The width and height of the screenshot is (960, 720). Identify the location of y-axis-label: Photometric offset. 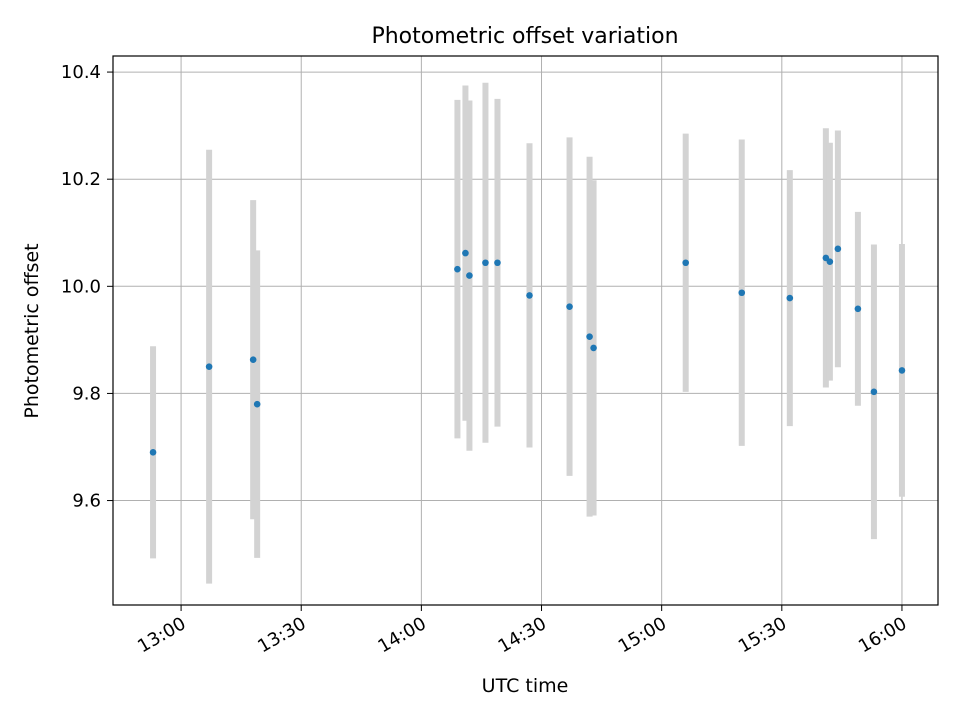
(32, 330).